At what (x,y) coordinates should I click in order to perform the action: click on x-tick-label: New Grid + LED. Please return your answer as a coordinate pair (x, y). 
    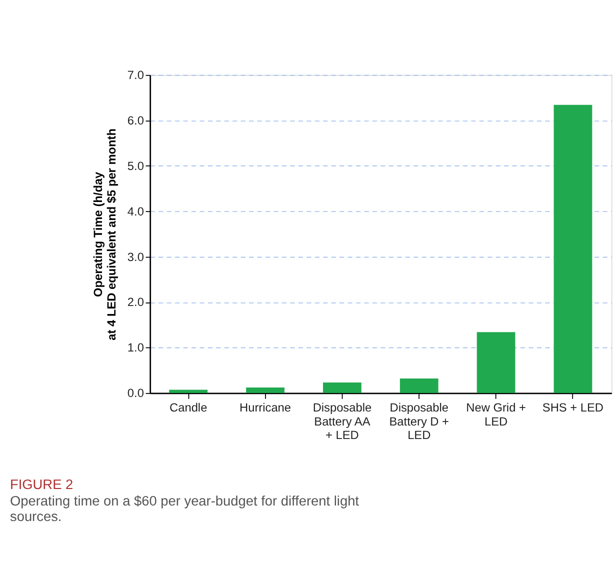
    Looking at the image, I should click on (496, 414).